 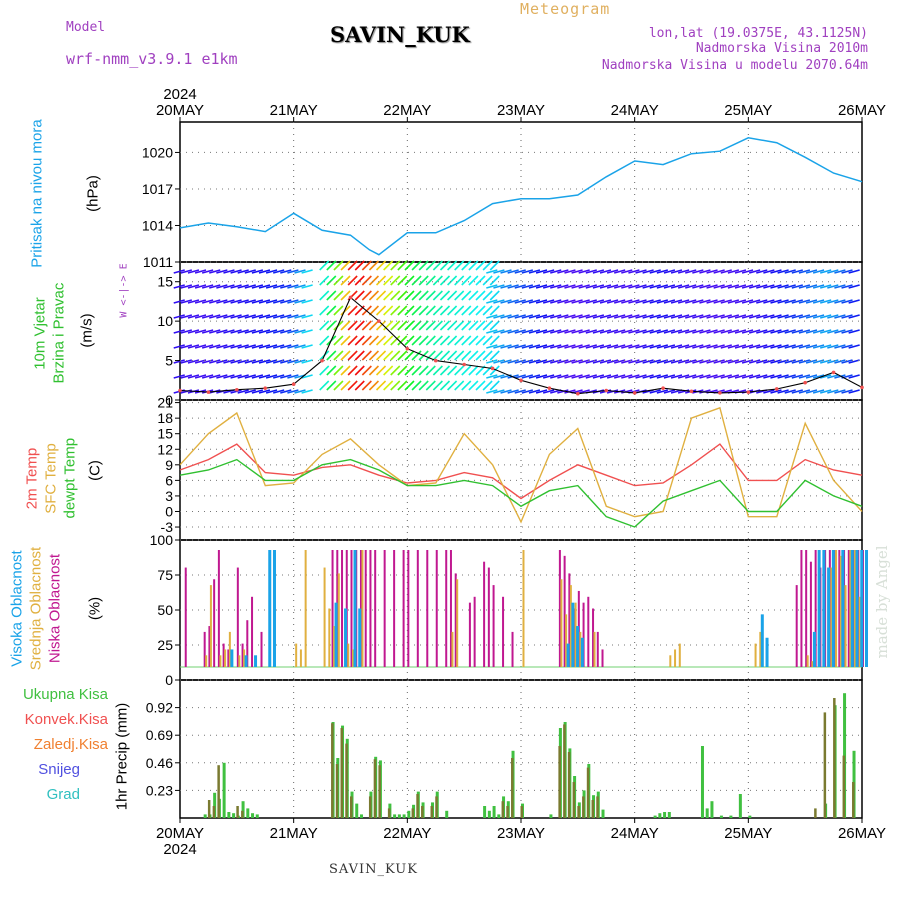 What do you see at coordinates (179, 94) in the screenshot?
I see `top-year-label: 2024` at bounding box center [179, 94].